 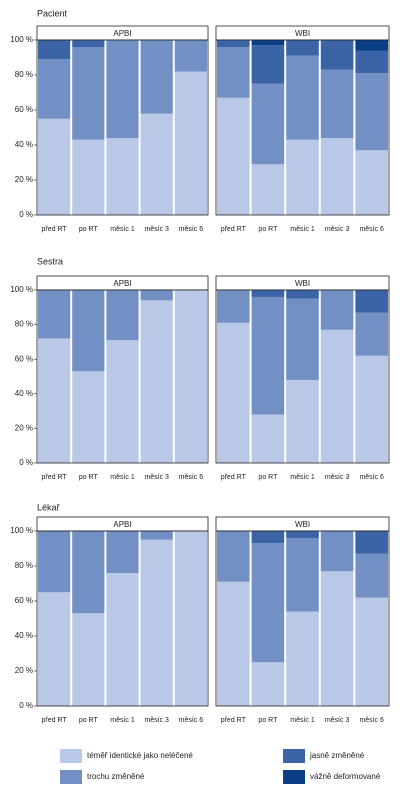 What do you see at coordinates (52, 13) in the screenshot?
I see `row-label: Pacient` at bounding box center [52, 13].